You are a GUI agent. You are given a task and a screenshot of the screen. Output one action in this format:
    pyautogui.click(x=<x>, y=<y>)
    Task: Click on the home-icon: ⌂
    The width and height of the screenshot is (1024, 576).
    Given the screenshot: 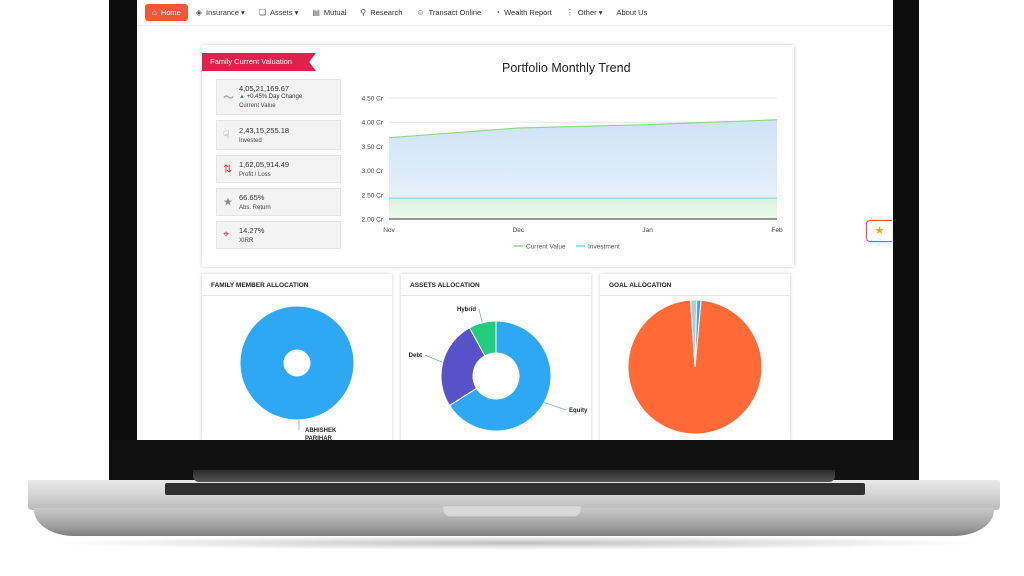 What is the action you would take?
    pyautogui.click(x=154, y=12)
    